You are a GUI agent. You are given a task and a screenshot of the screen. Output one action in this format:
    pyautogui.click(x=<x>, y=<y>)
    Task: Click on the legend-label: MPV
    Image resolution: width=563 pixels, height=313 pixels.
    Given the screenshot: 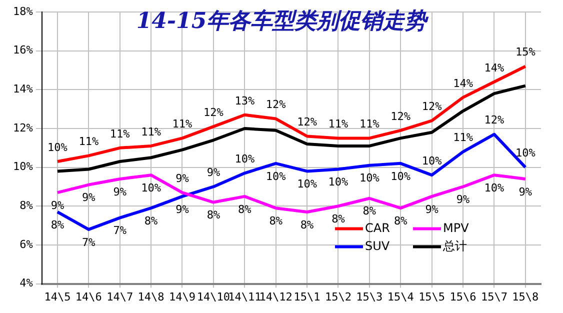 What is the action you would take?
    pyautogui.click(x=456, y=227)
    